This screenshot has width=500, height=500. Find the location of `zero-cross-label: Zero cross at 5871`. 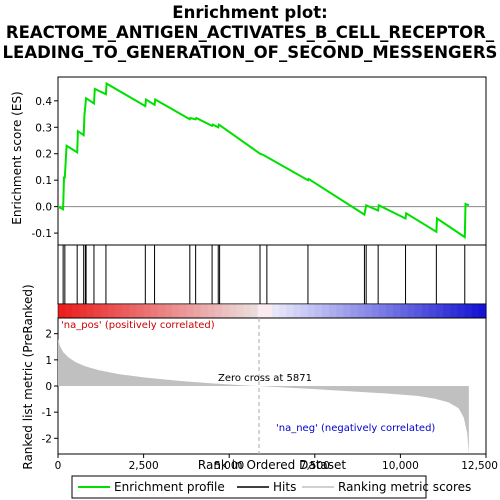

zero-cross-label: Zero cross at 5871 is located at coordinates (265, 378).